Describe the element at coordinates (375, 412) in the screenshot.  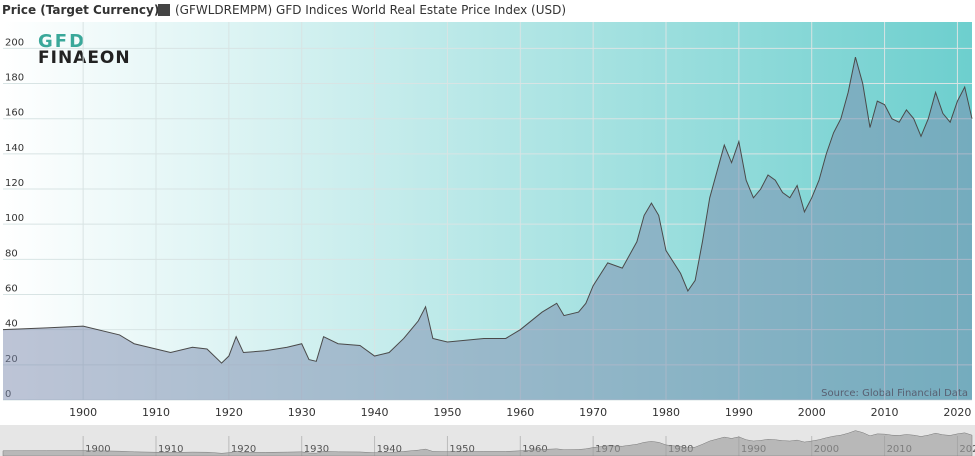
I see `x-tick-label: 1940` at that location.